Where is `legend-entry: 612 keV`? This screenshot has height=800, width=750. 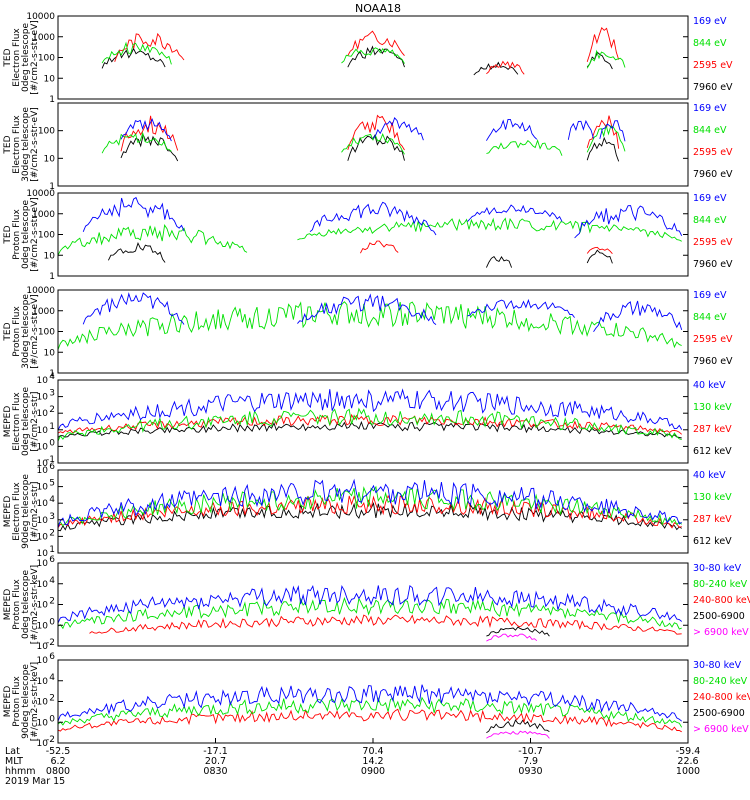 legend-entry: 612 keV is located at coordinates (712, 541).